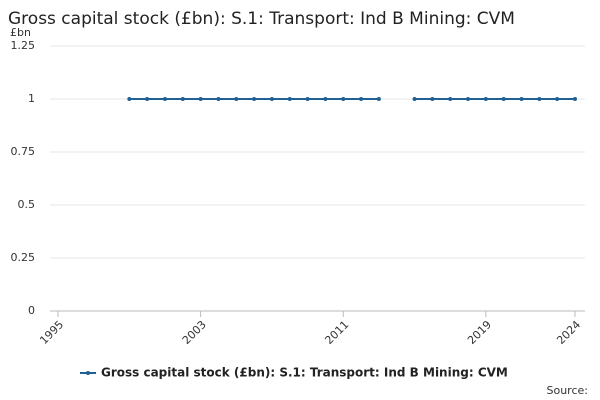 This screenshot has height=400, width=600. What do you see at coordinates (568, 390) in the screenshot?
I see `source: Source:` at bounding box center [568, 390].